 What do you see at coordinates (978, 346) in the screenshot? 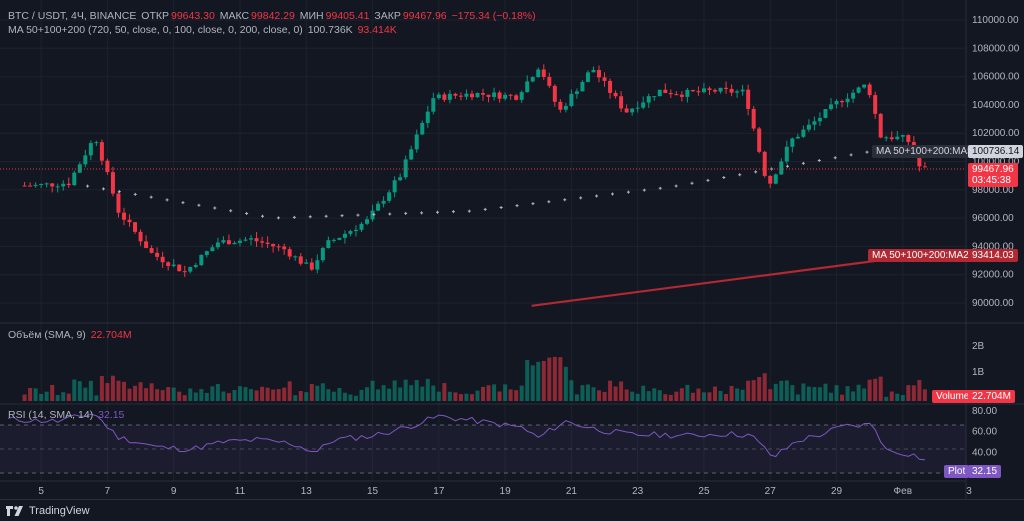
I see `volume-tick-label: 2B` at bounding box center [978, 346].